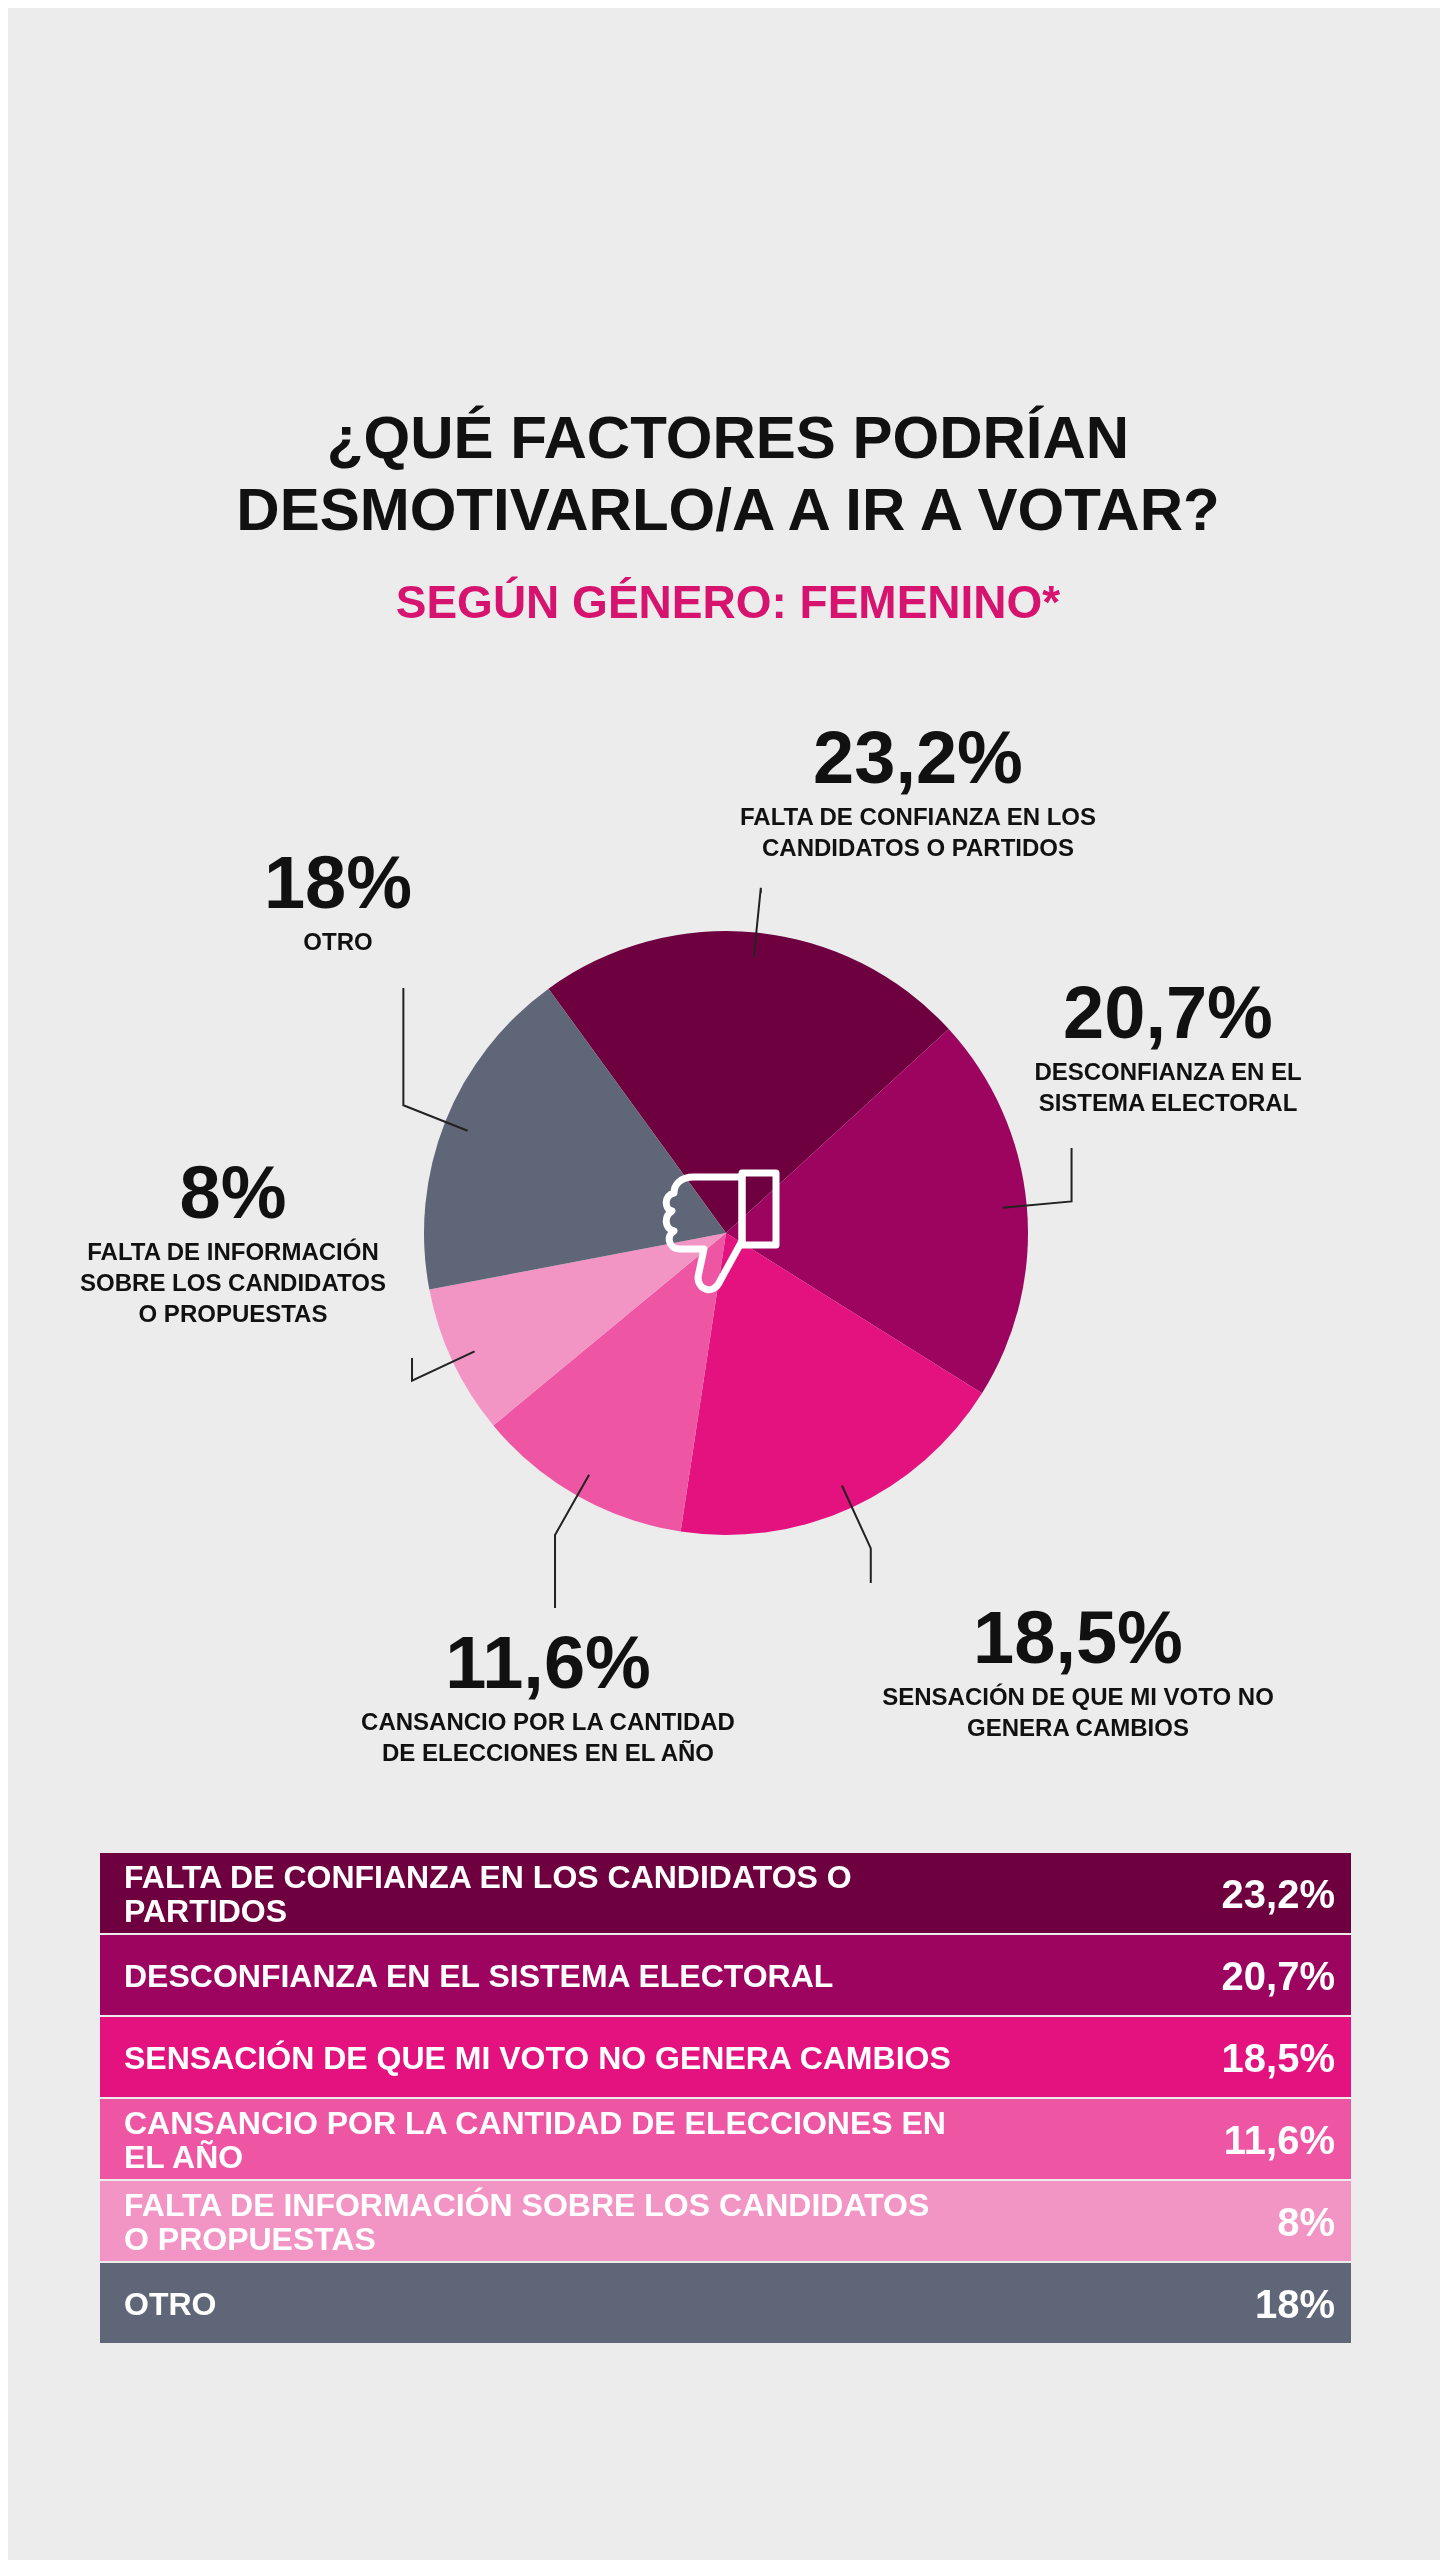 The height and width of the screenshot is (2560, 1440). Describe the element at coordinates (537, 2058) in the screenshot. I see `category-label: SENSACIÓN DE QUE MI VOTO NO GENERA CAMBIOS` at that location.